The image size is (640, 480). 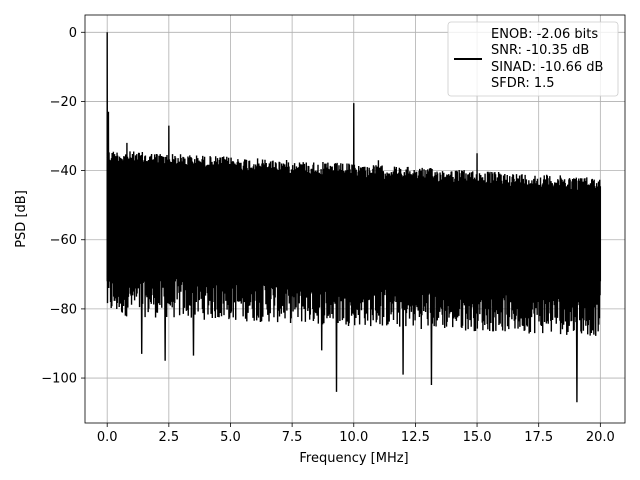 What do you see at coordinates (538, 437) in the screenshot?
I see `x-tick-label: 17.5` at bounding box center [538, 437].